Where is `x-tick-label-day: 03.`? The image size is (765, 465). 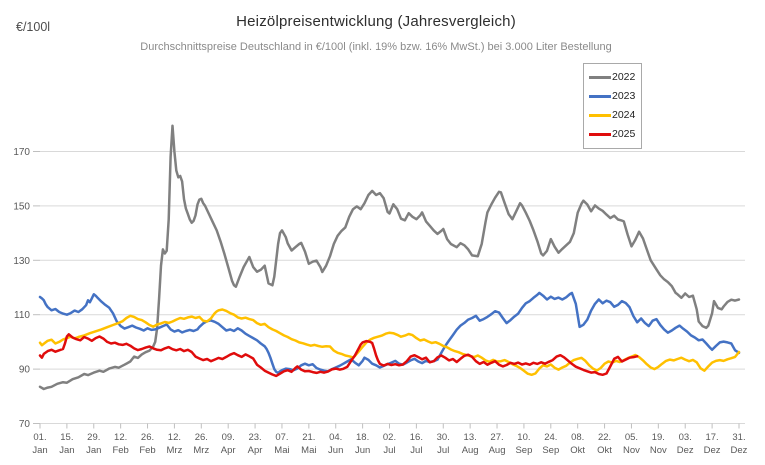 x-tick-label-day: 03. is located at coordinates (685, 437).